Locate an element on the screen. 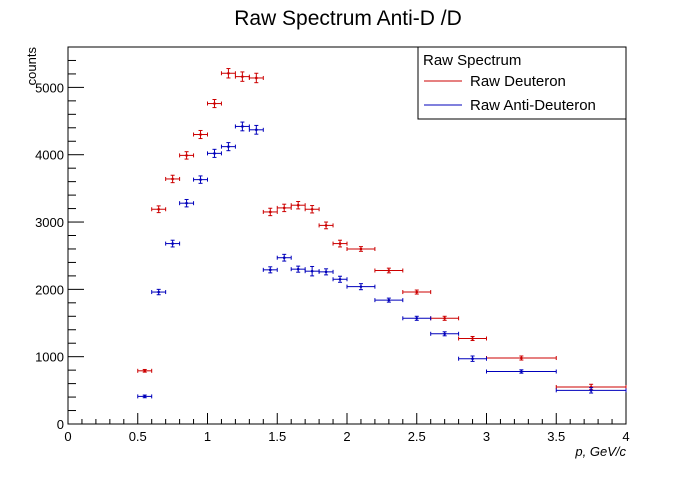 The height and width of the screenshot is (477, 696). y-tick-label: 0 is located at coordinates (60, 424).